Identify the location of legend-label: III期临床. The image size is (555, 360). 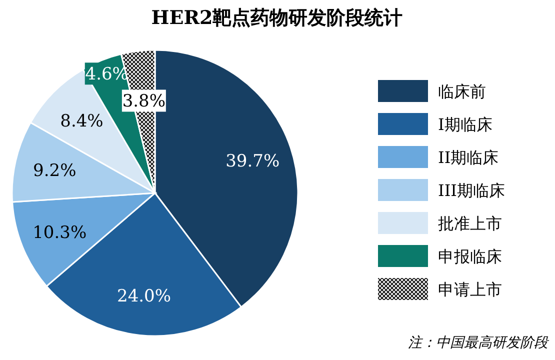
(471, 190).